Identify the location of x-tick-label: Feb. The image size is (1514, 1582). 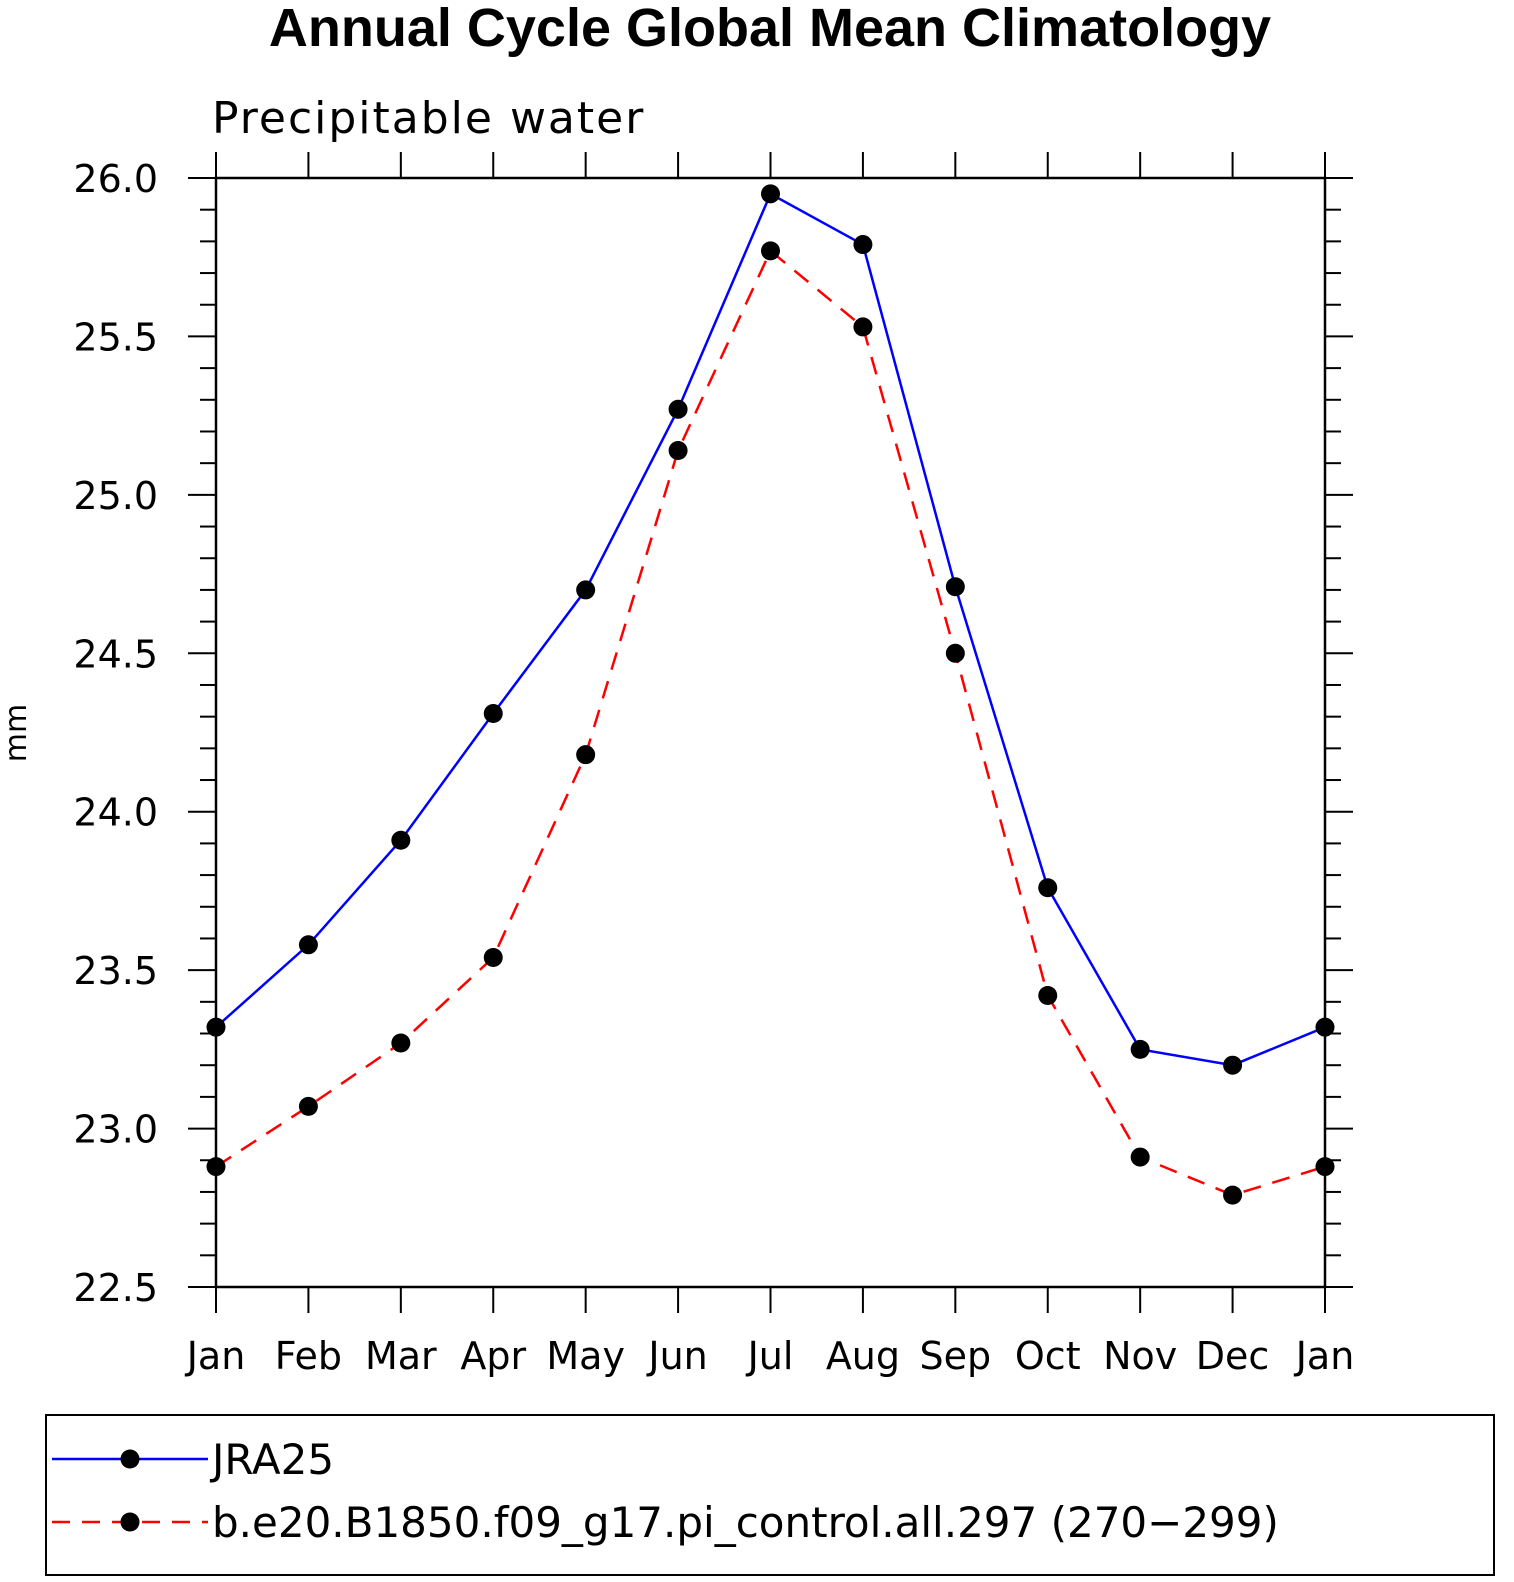
(308, 1356).